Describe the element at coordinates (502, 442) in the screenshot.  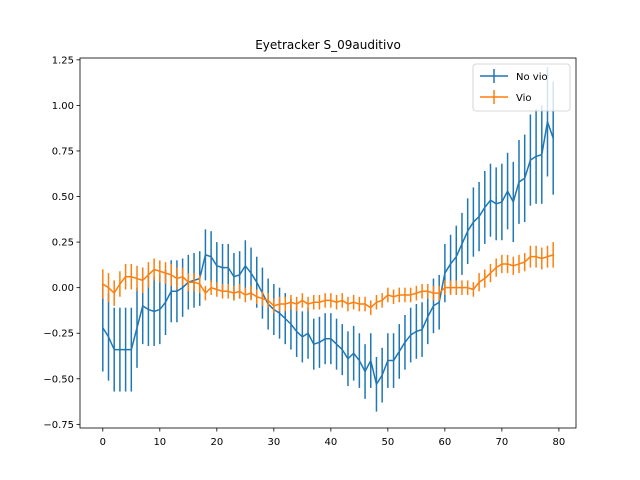
I see `x-tick-label: 70` at that location.